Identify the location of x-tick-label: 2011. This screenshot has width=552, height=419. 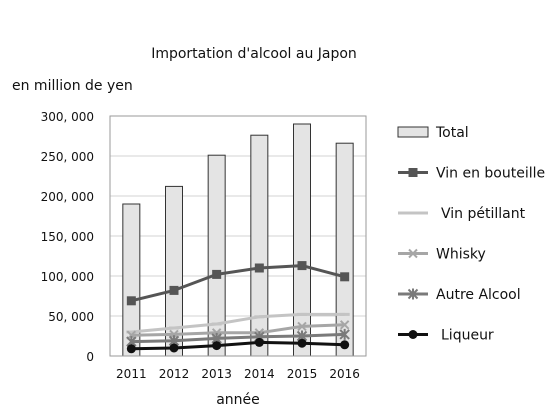
(131, 374).